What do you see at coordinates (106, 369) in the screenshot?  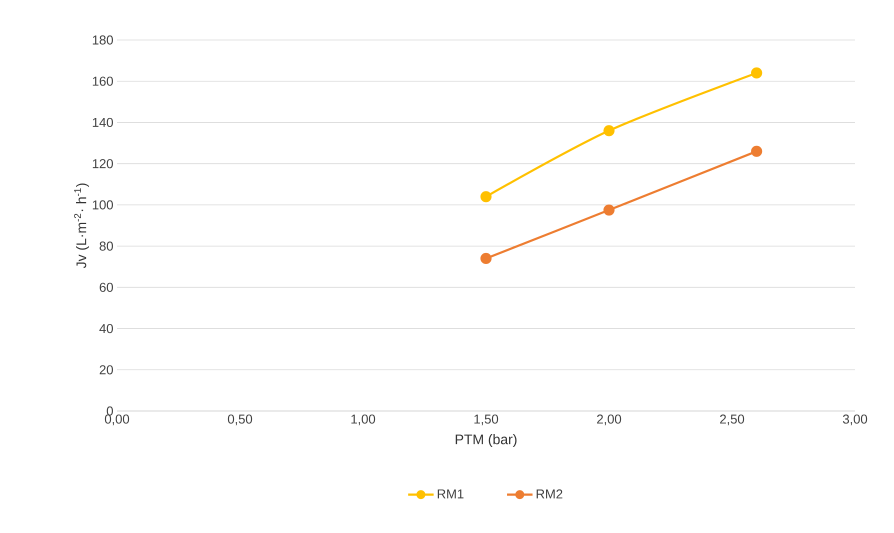 I see `y-tick-label: 20` at bounding box center [106, 369].